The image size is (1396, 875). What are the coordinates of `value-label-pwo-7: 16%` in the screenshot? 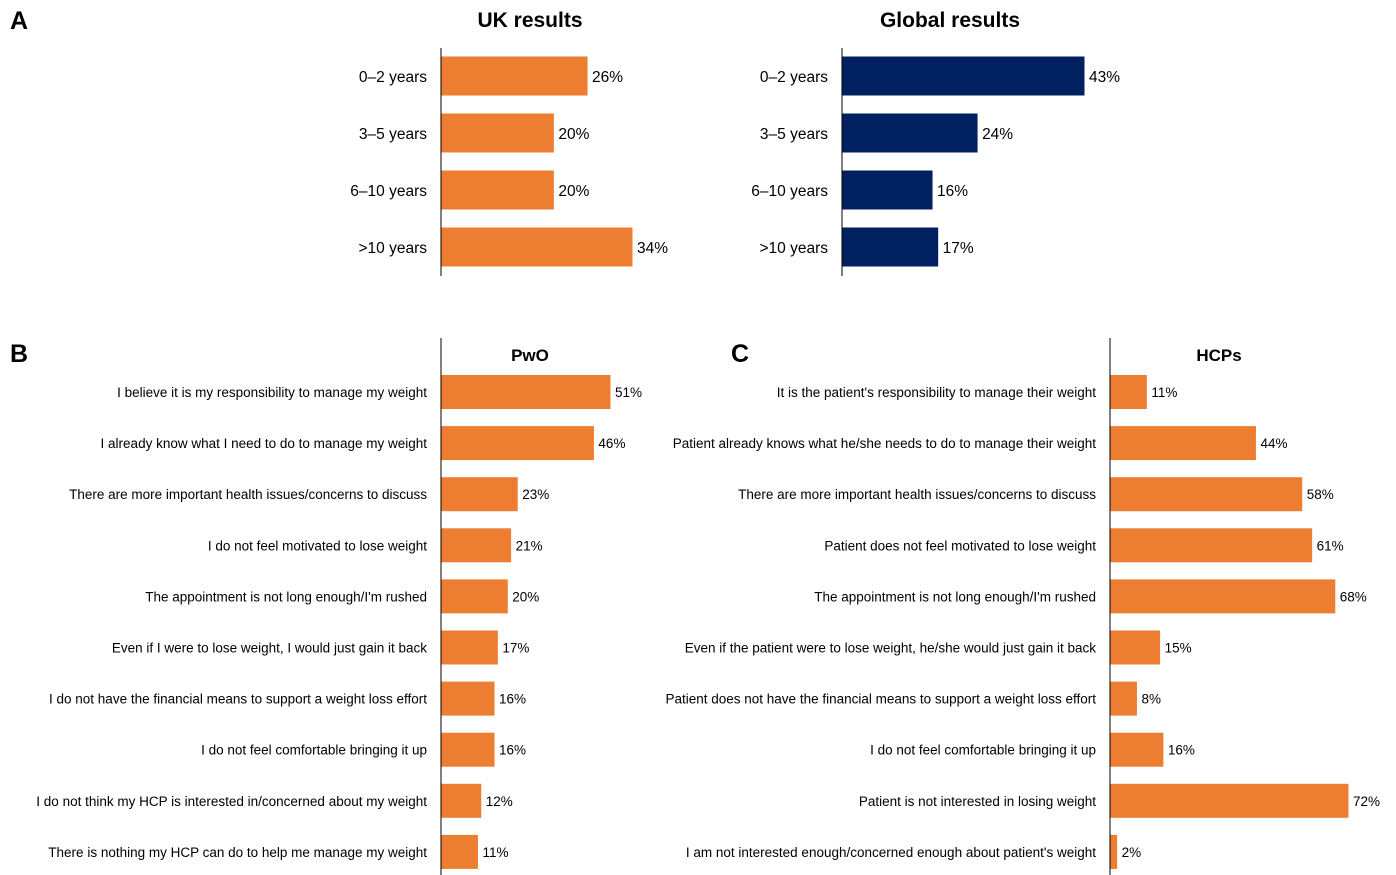 It's located at (512, 750).